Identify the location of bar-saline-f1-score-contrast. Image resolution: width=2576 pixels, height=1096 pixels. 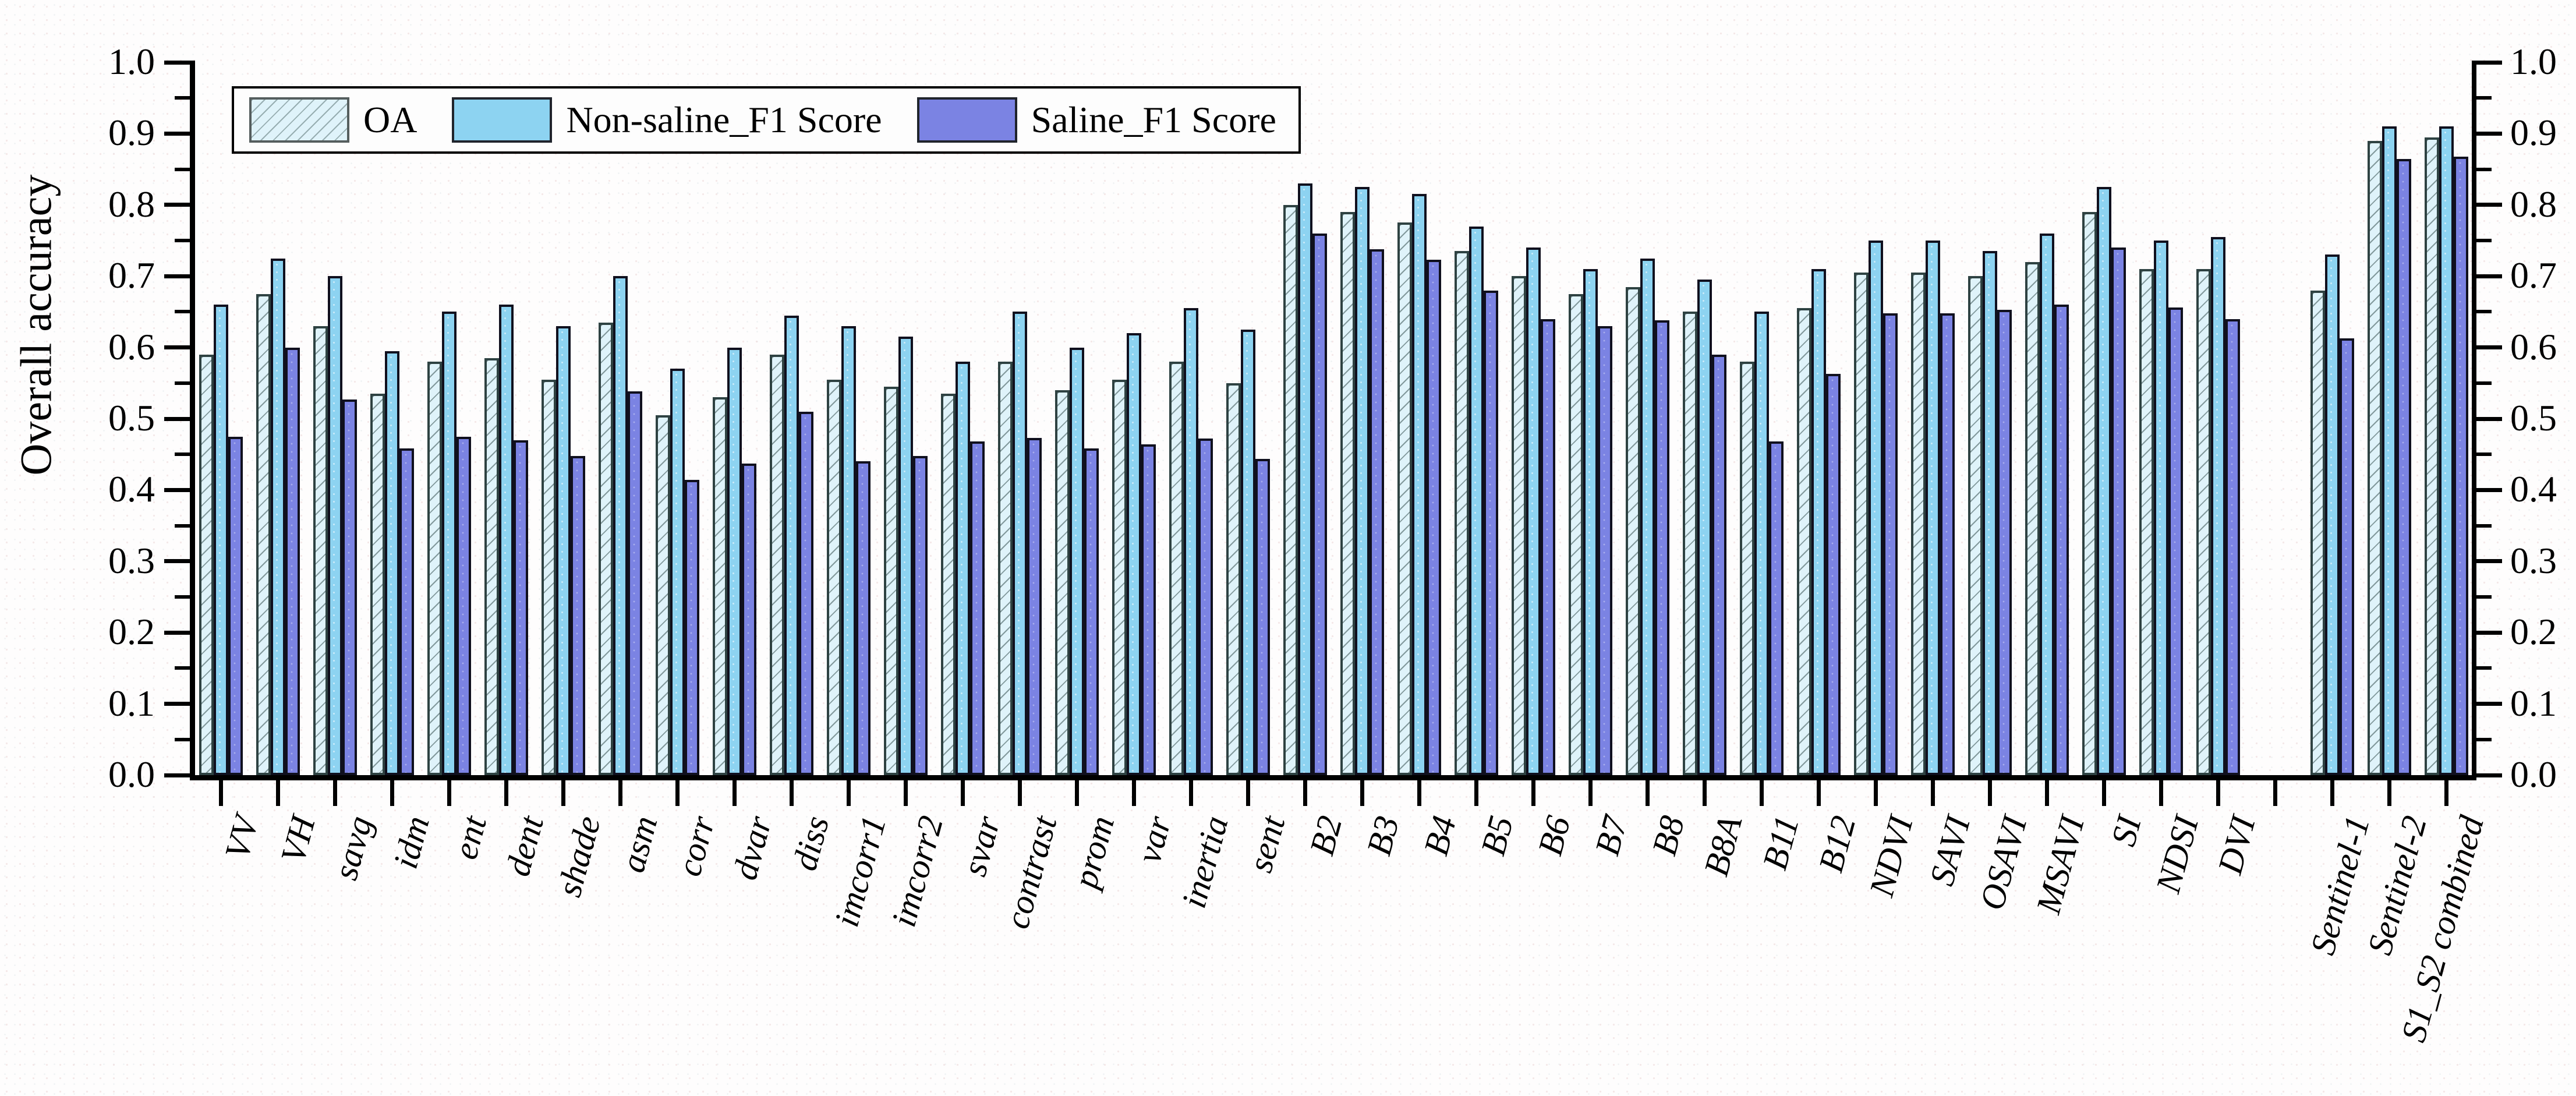
(1034, 606).